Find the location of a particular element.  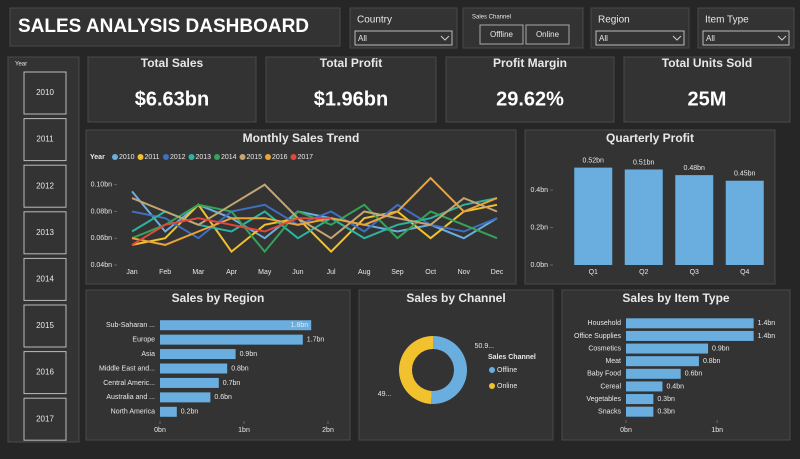

y-tick-label: 0.04bn is located at coordinates (102, 265).